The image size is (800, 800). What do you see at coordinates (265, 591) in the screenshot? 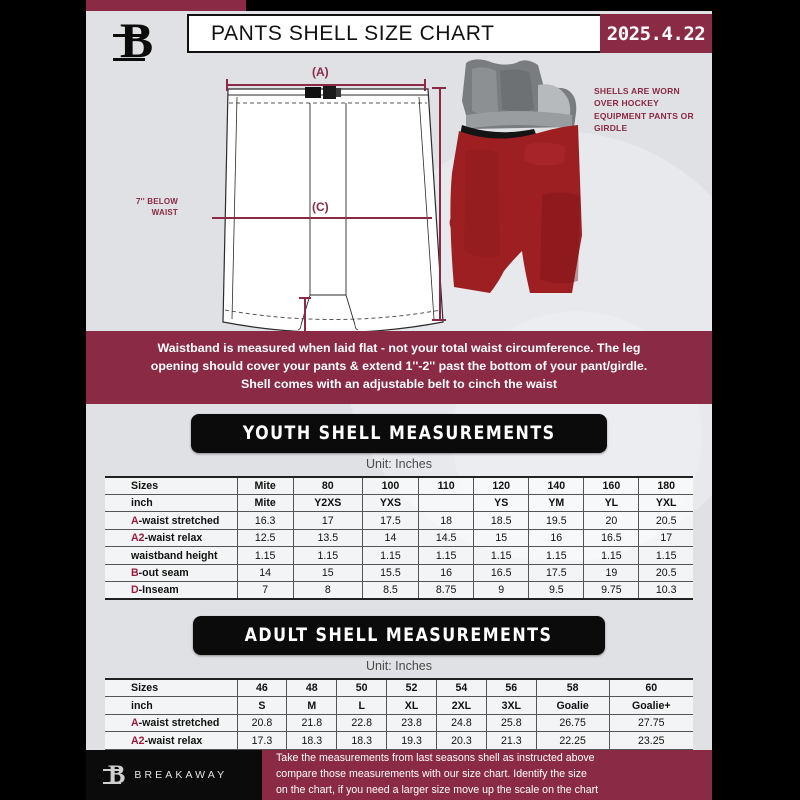
I see `table-cell: 7` at bounding box center [265, 591].